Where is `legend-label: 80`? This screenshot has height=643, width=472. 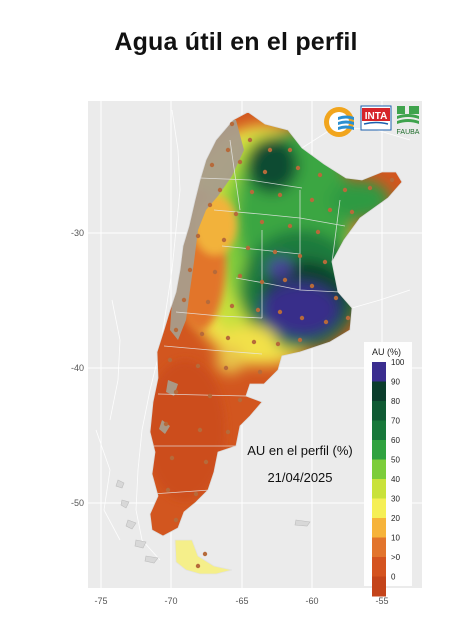
legend-label: 80 is located at coordinates (395, 401).